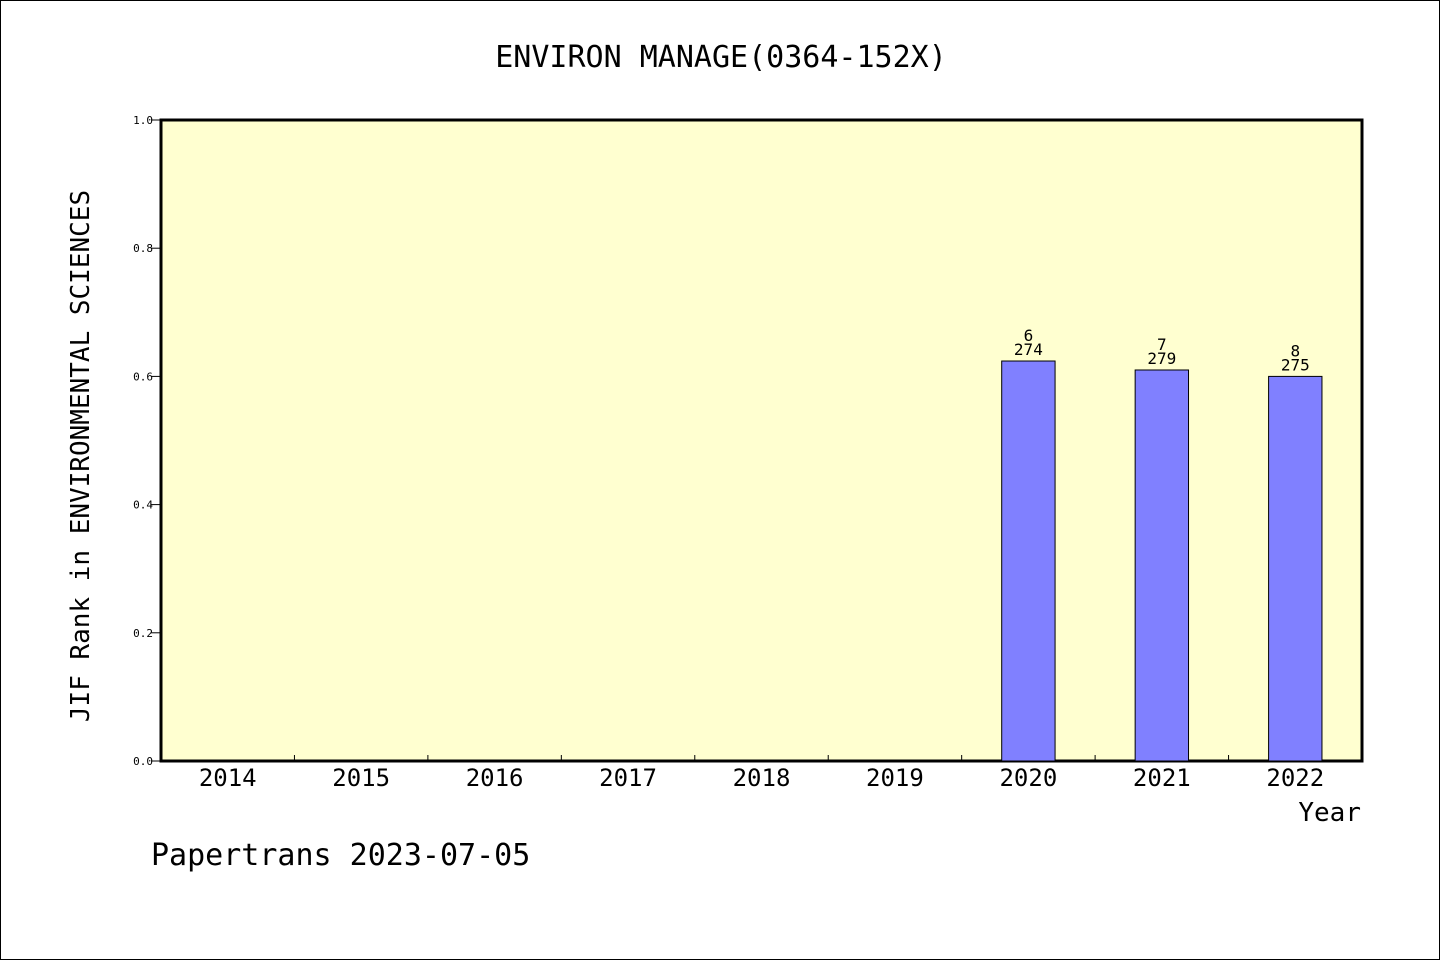 This screenshot has height=960, width=1440. Describe the element at coordinates (228, 778) in the screenshot. I see `x-tick-label: 2014` at that location.